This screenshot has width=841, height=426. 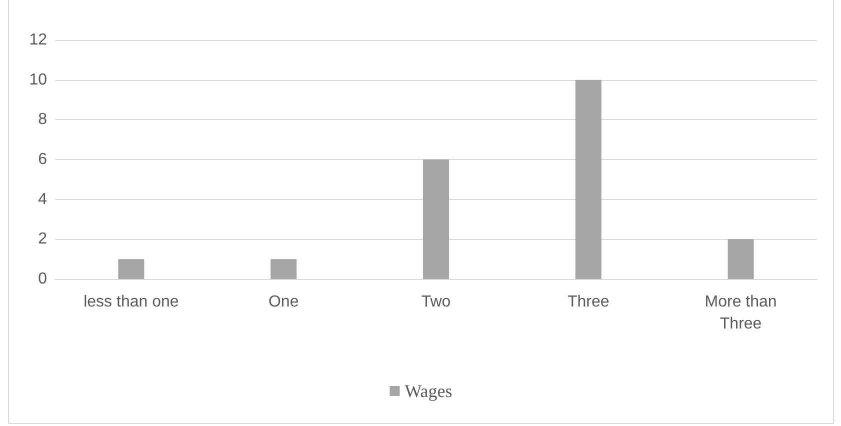 What do you see at coordinates (436, 302) in the screenshot?
I see `x-tick-label: Two` at bounding box center [436, 302].